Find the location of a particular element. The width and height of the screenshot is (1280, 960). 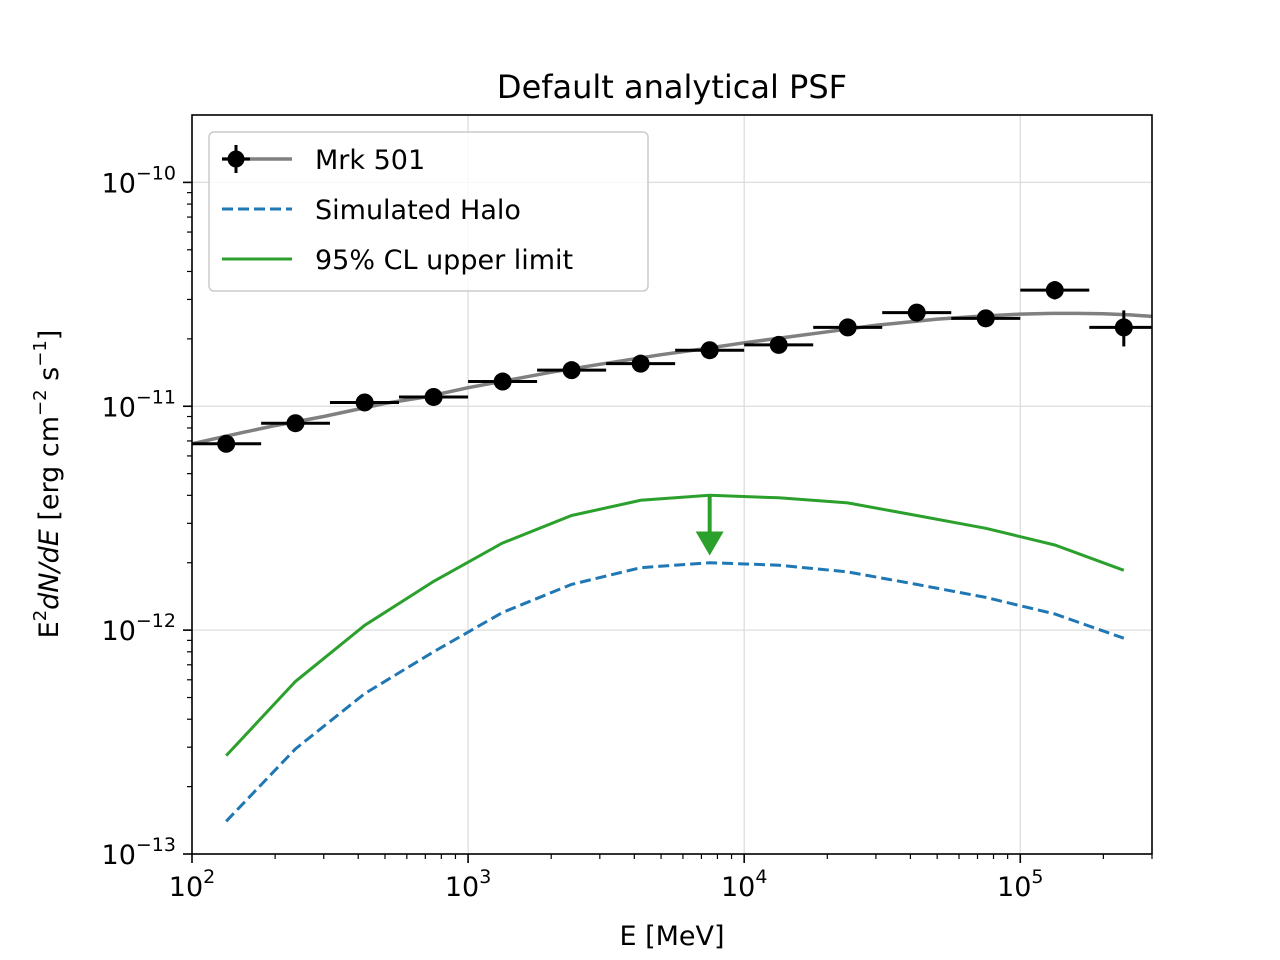

y-tick-label-3: 10−10 is located at coordinates (139, 180).